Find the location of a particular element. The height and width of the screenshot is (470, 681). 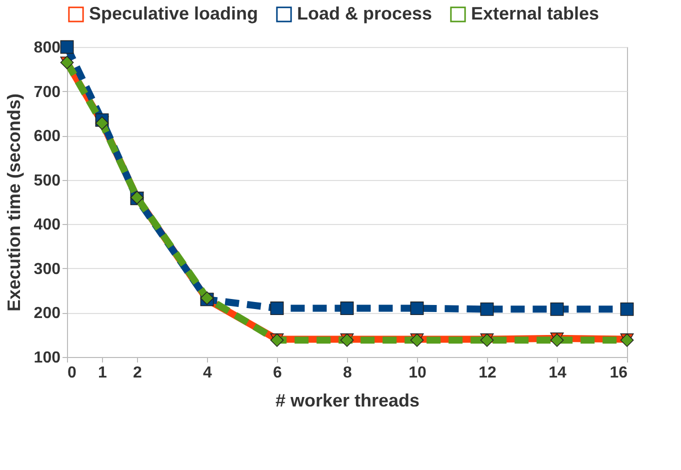

legend-label: External tables is located at coordinates (535, 13).